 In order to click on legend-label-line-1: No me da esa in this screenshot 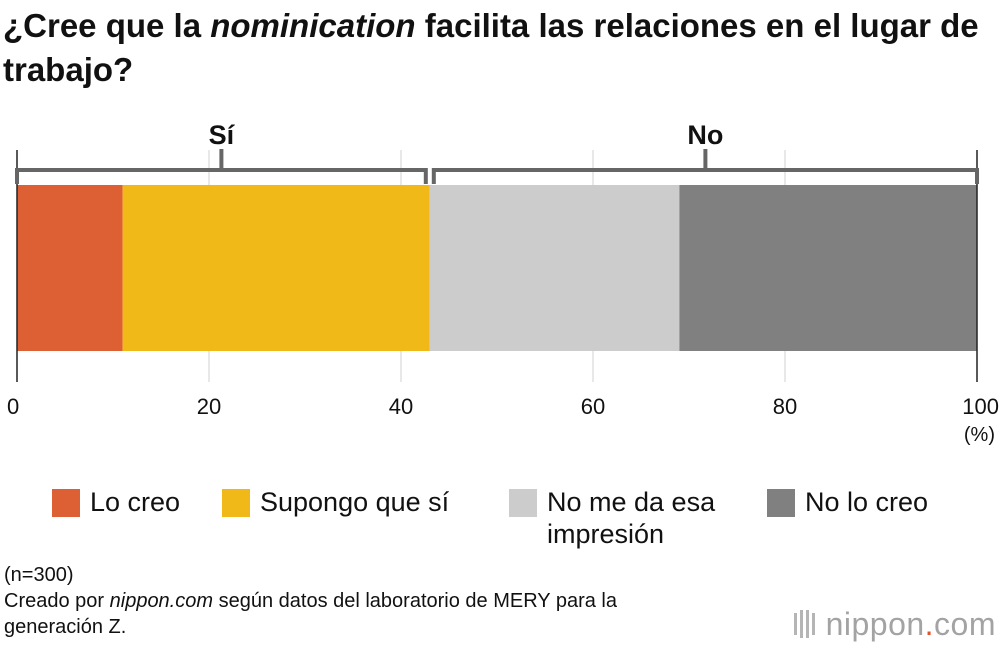, I will do `click(631, 502)`.